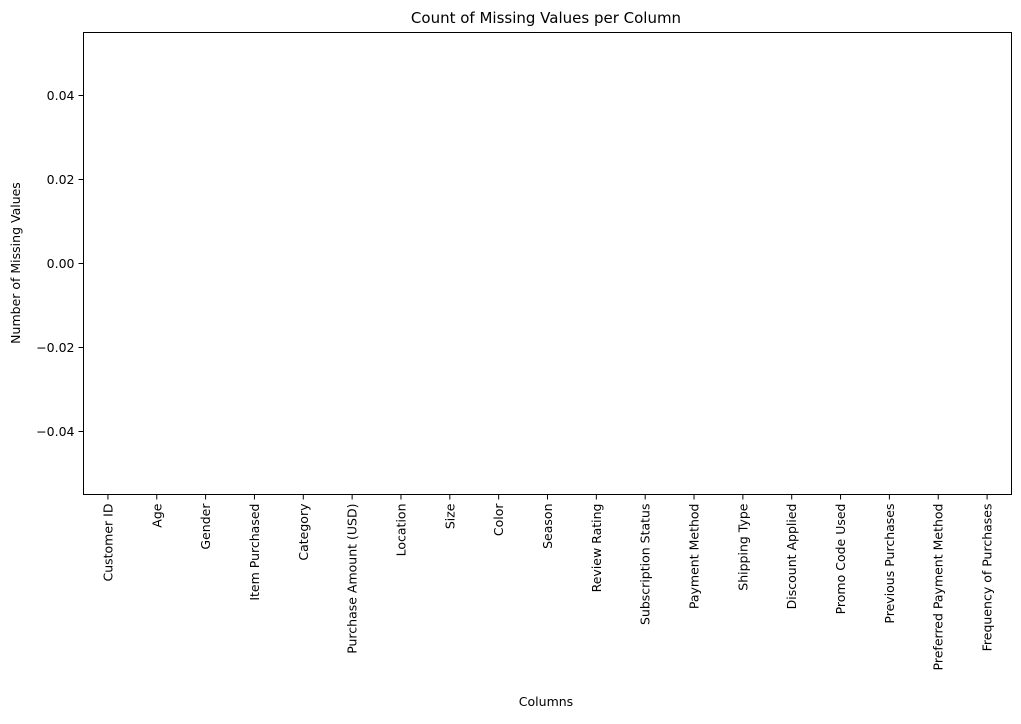 The image size is (1021, 724). I want to click on x-axis-label: Columns, so click(546, 701).